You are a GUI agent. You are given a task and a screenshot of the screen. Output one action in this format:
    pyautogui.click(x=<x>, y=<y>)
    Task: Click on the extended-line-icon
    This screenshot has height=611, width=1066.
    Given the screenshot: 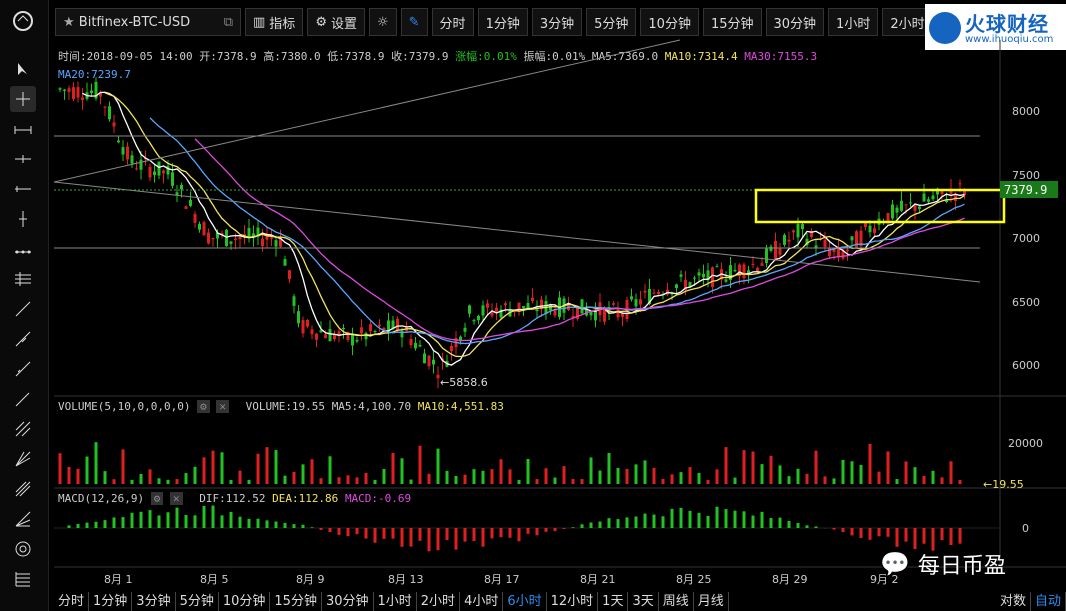 What is the action you would take?
    pyautogui.click(x=23, y=369)
    